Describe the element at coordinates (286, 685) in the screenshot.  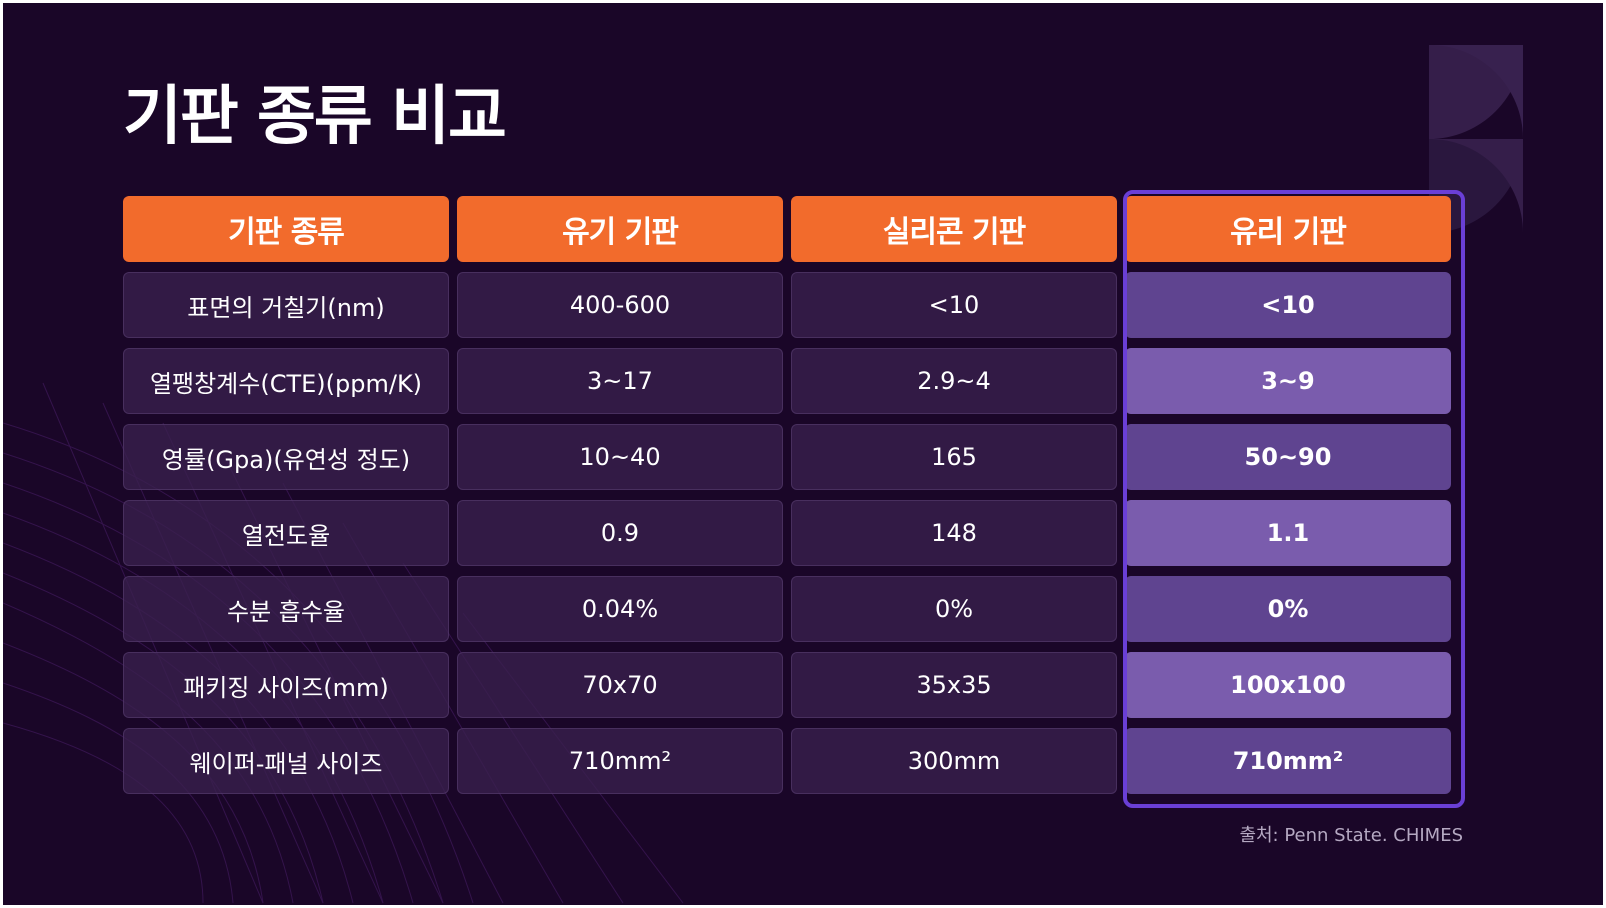
I see `row-label-packaging-size: 패키징 사이즈(mm)` at that location.